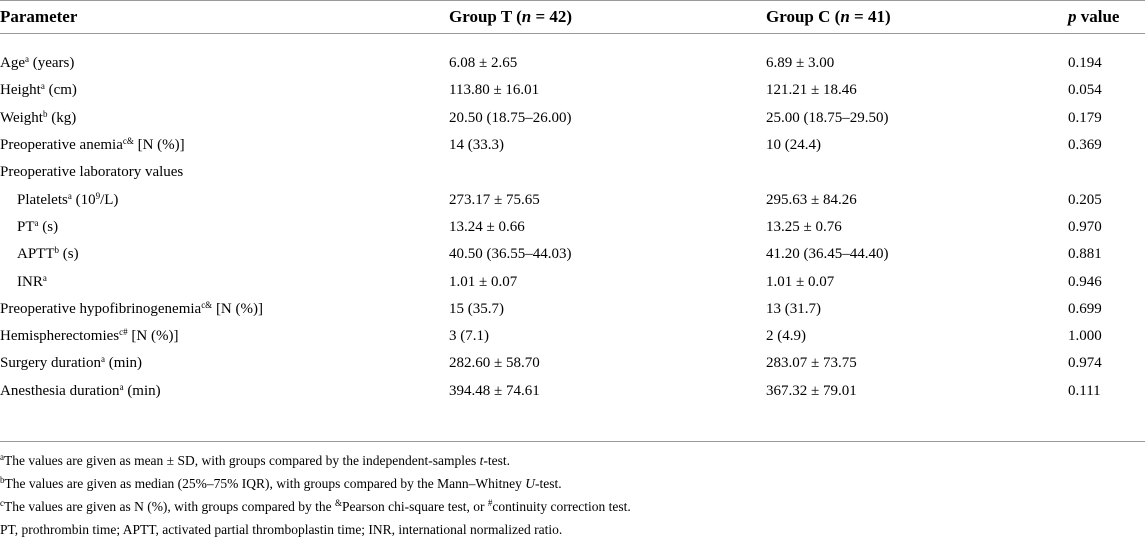 The image size is (1145, 541). Describe the element at coordinates (917, 409) in the screenshot. I see `table-cell: 367.32 ± 79.01` at that location.